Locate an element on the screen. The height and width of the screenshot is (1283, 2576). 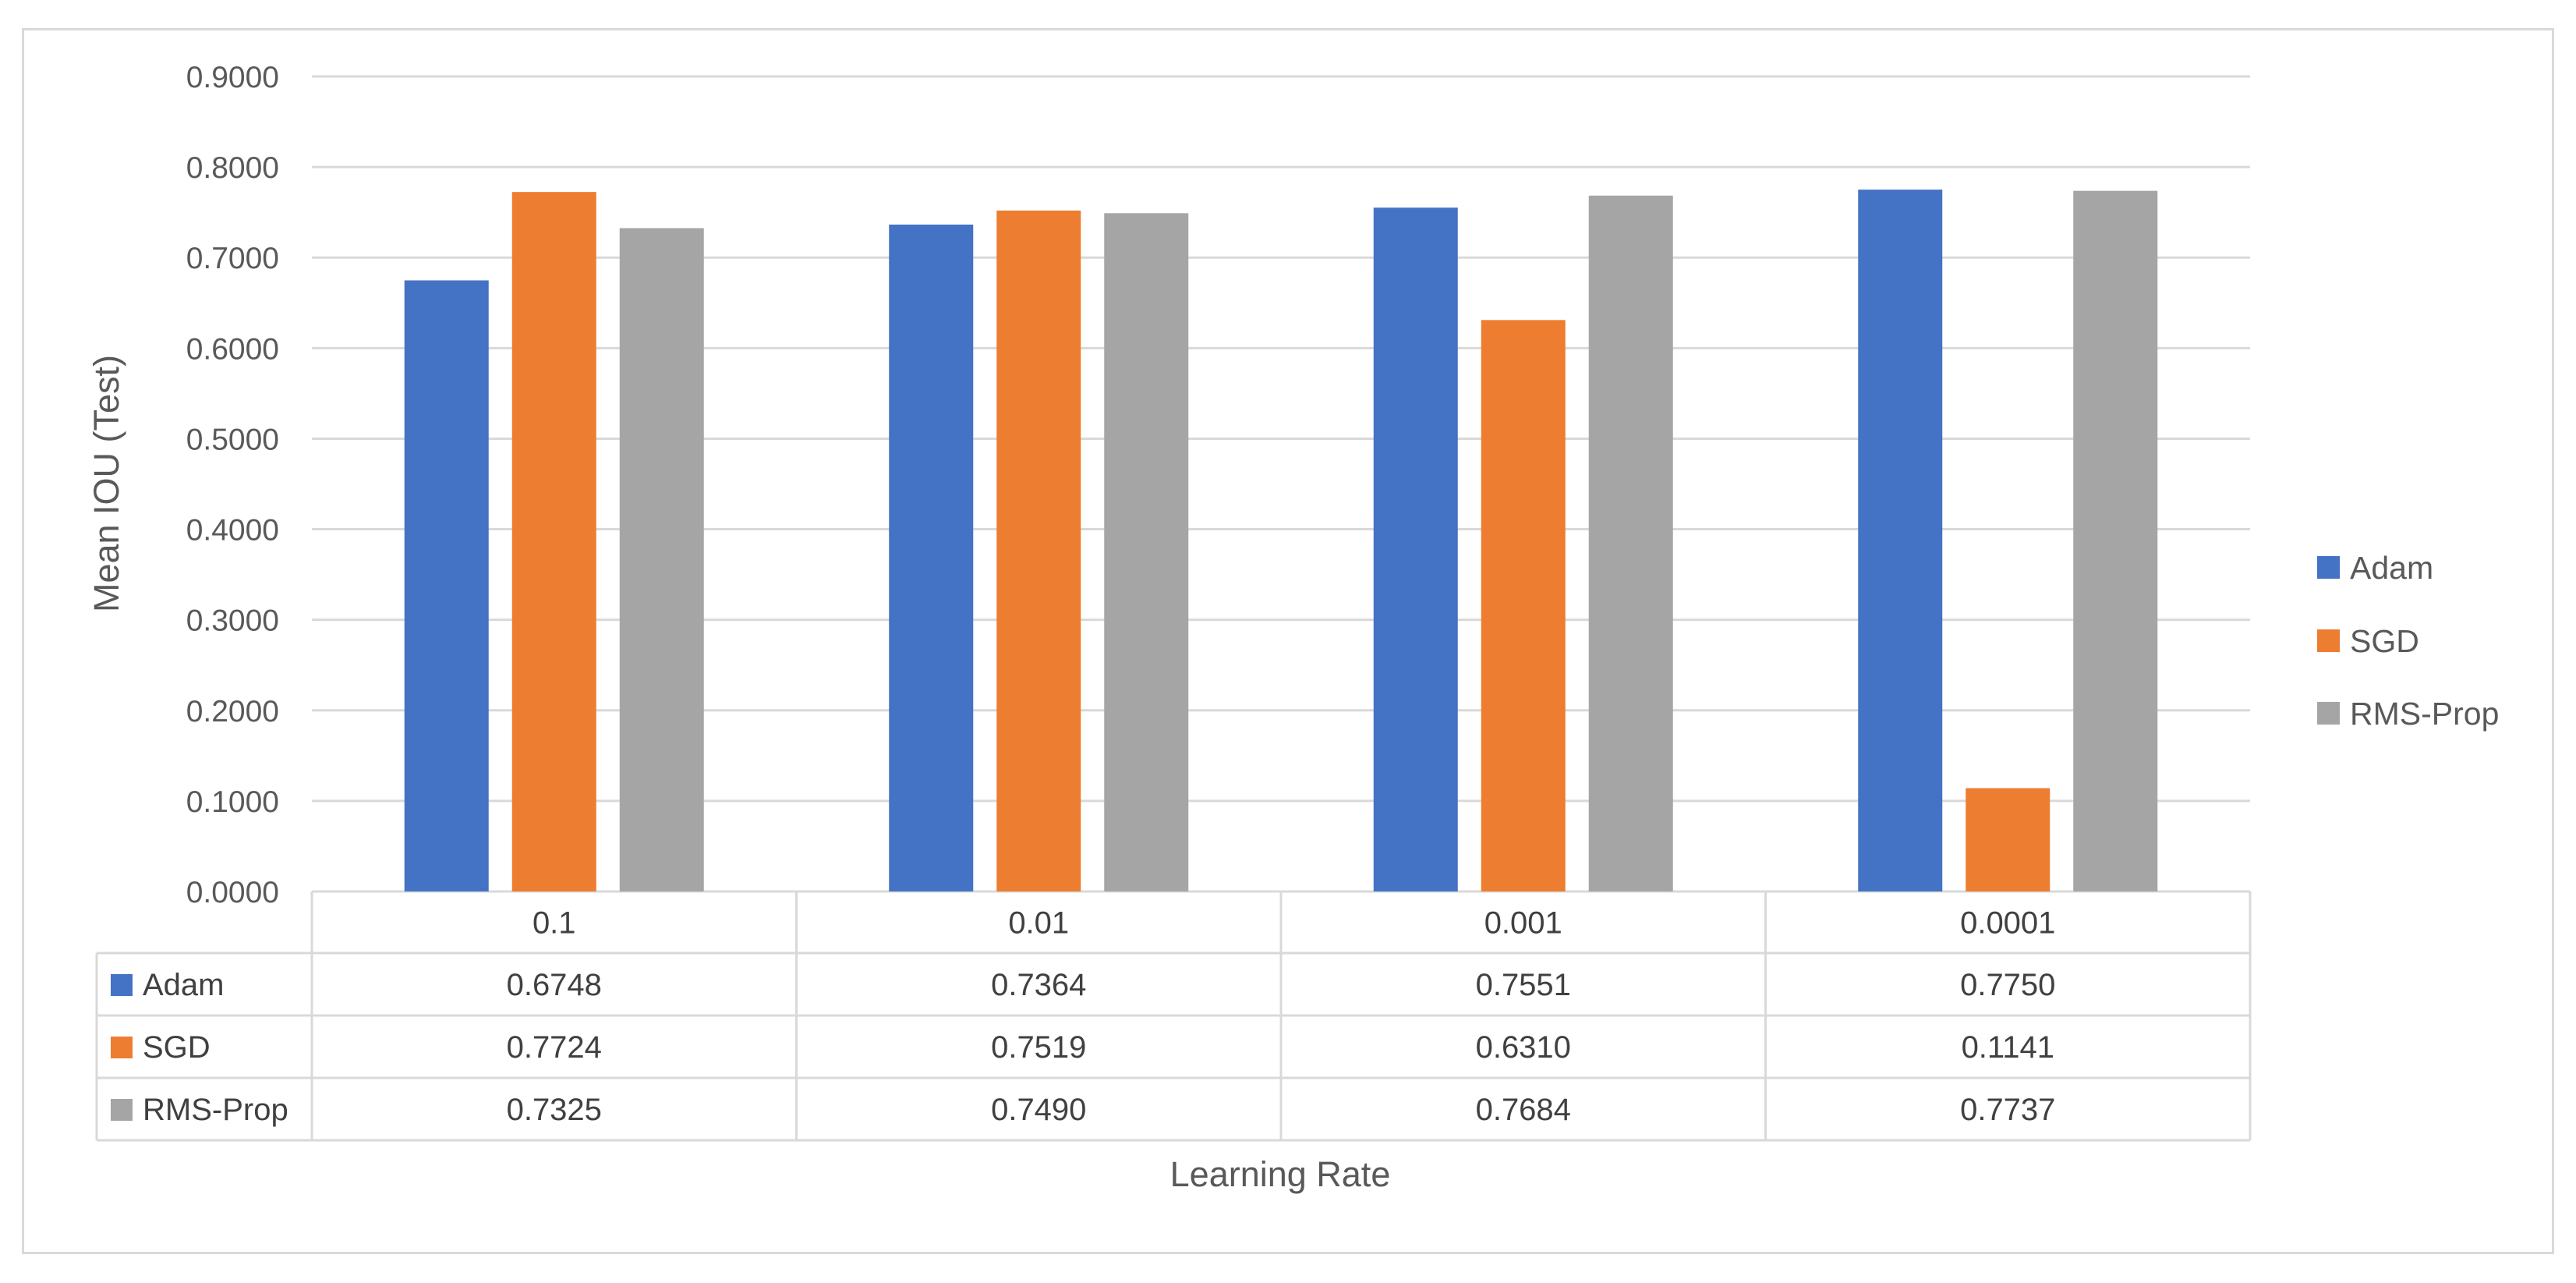
y-tick-label: 0.9000 is located at coordinates (232, 78).